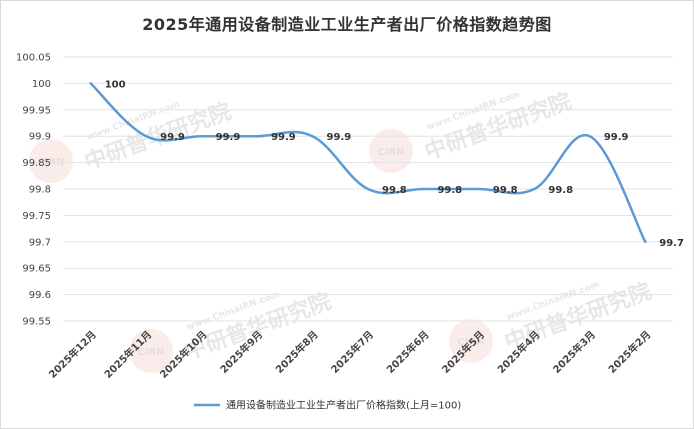 This screenshot has height=429, width=694. I want to click on legend: 通用设备制造业工业生产者出厂价格指数(上月=100), so click(327, 405).